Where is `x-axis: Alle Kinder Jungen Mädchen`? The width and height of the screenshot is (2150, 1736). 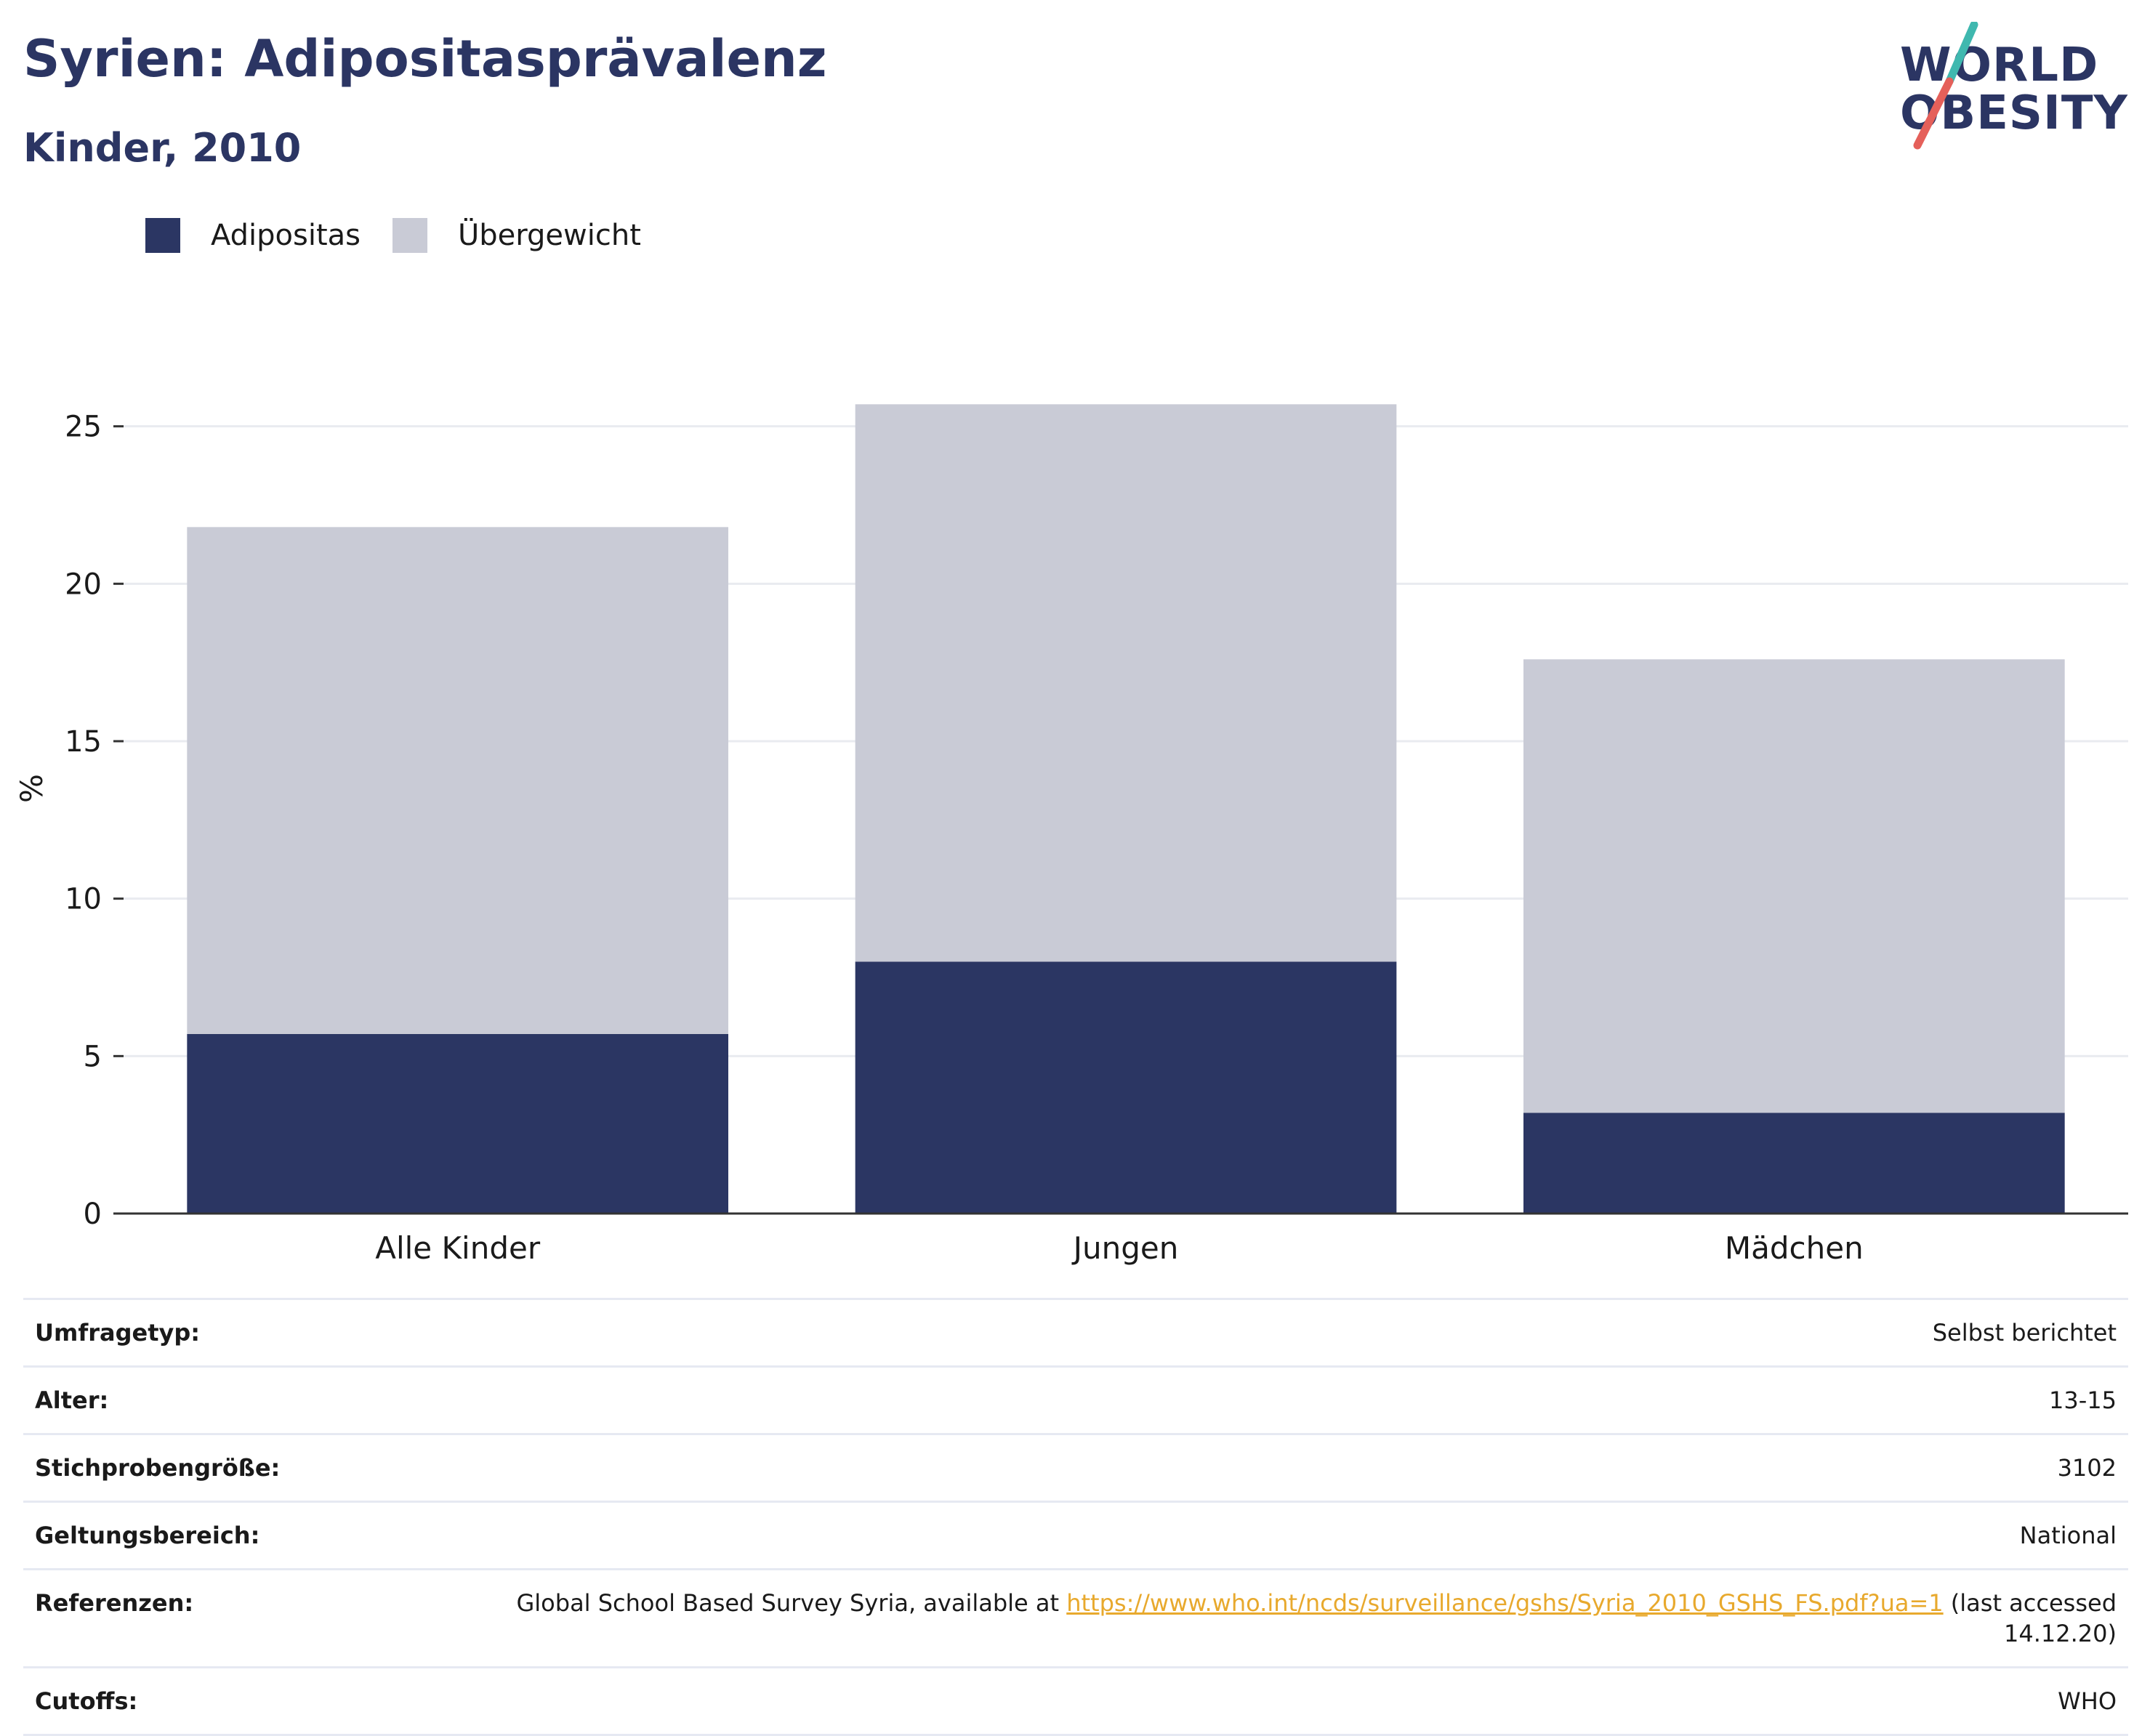 x-axis: Alle Kinder Jungen Mädchen is located at coordinates (1126, 1239).